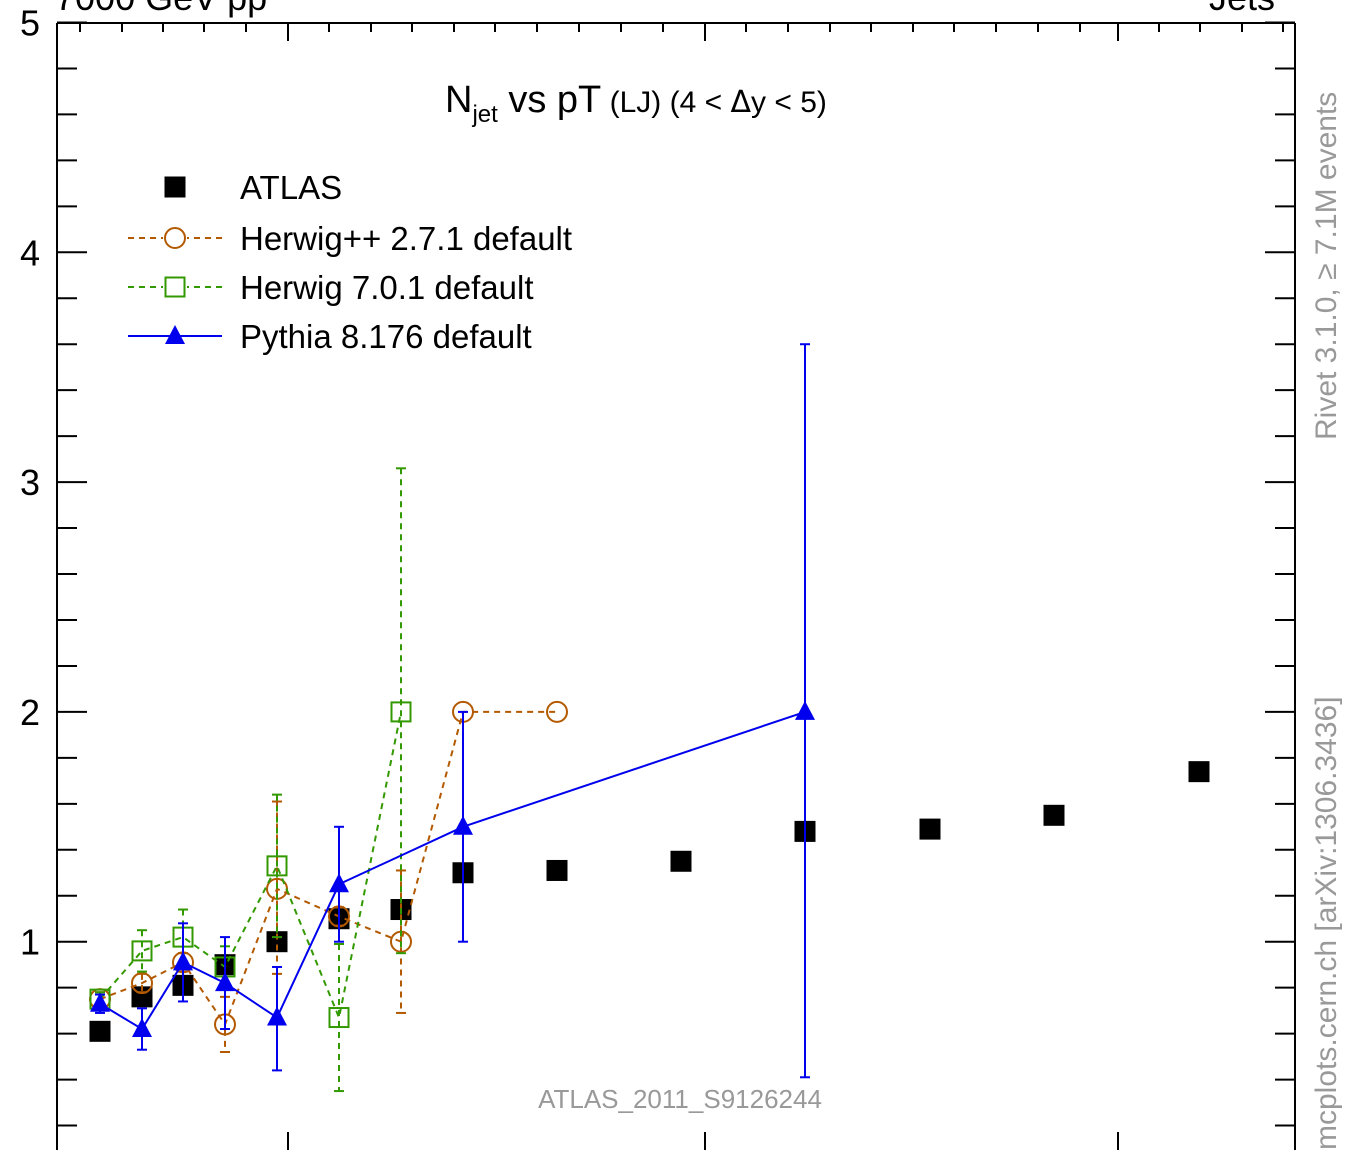 This screenshot has height=1150, width=1346. What do you see at coordinates (30, 712) in the screenshot?
I see `y-tick-label: 2` at bounding box center [30, 712].